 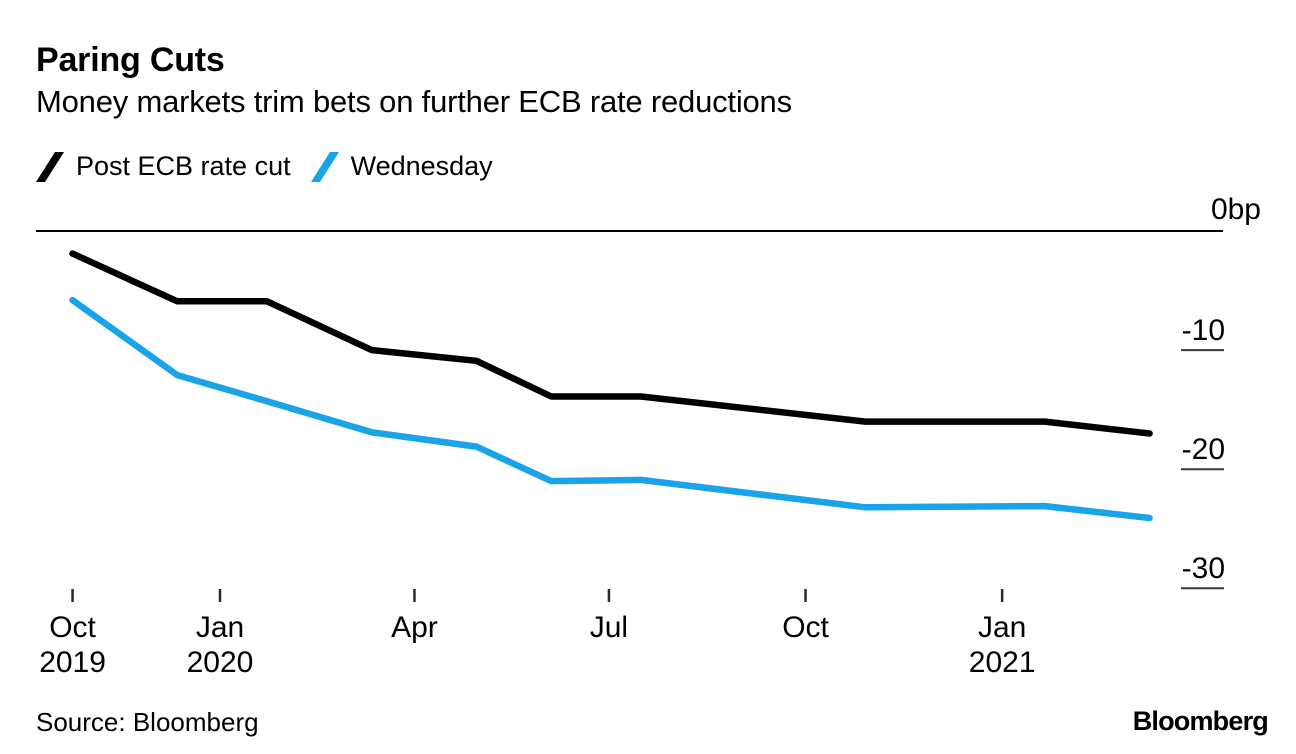 What do you see at coordinates (147, 722) in the screenshot?
I see `source-note: Source: Bloomberg` at bounding box center [147, 722].